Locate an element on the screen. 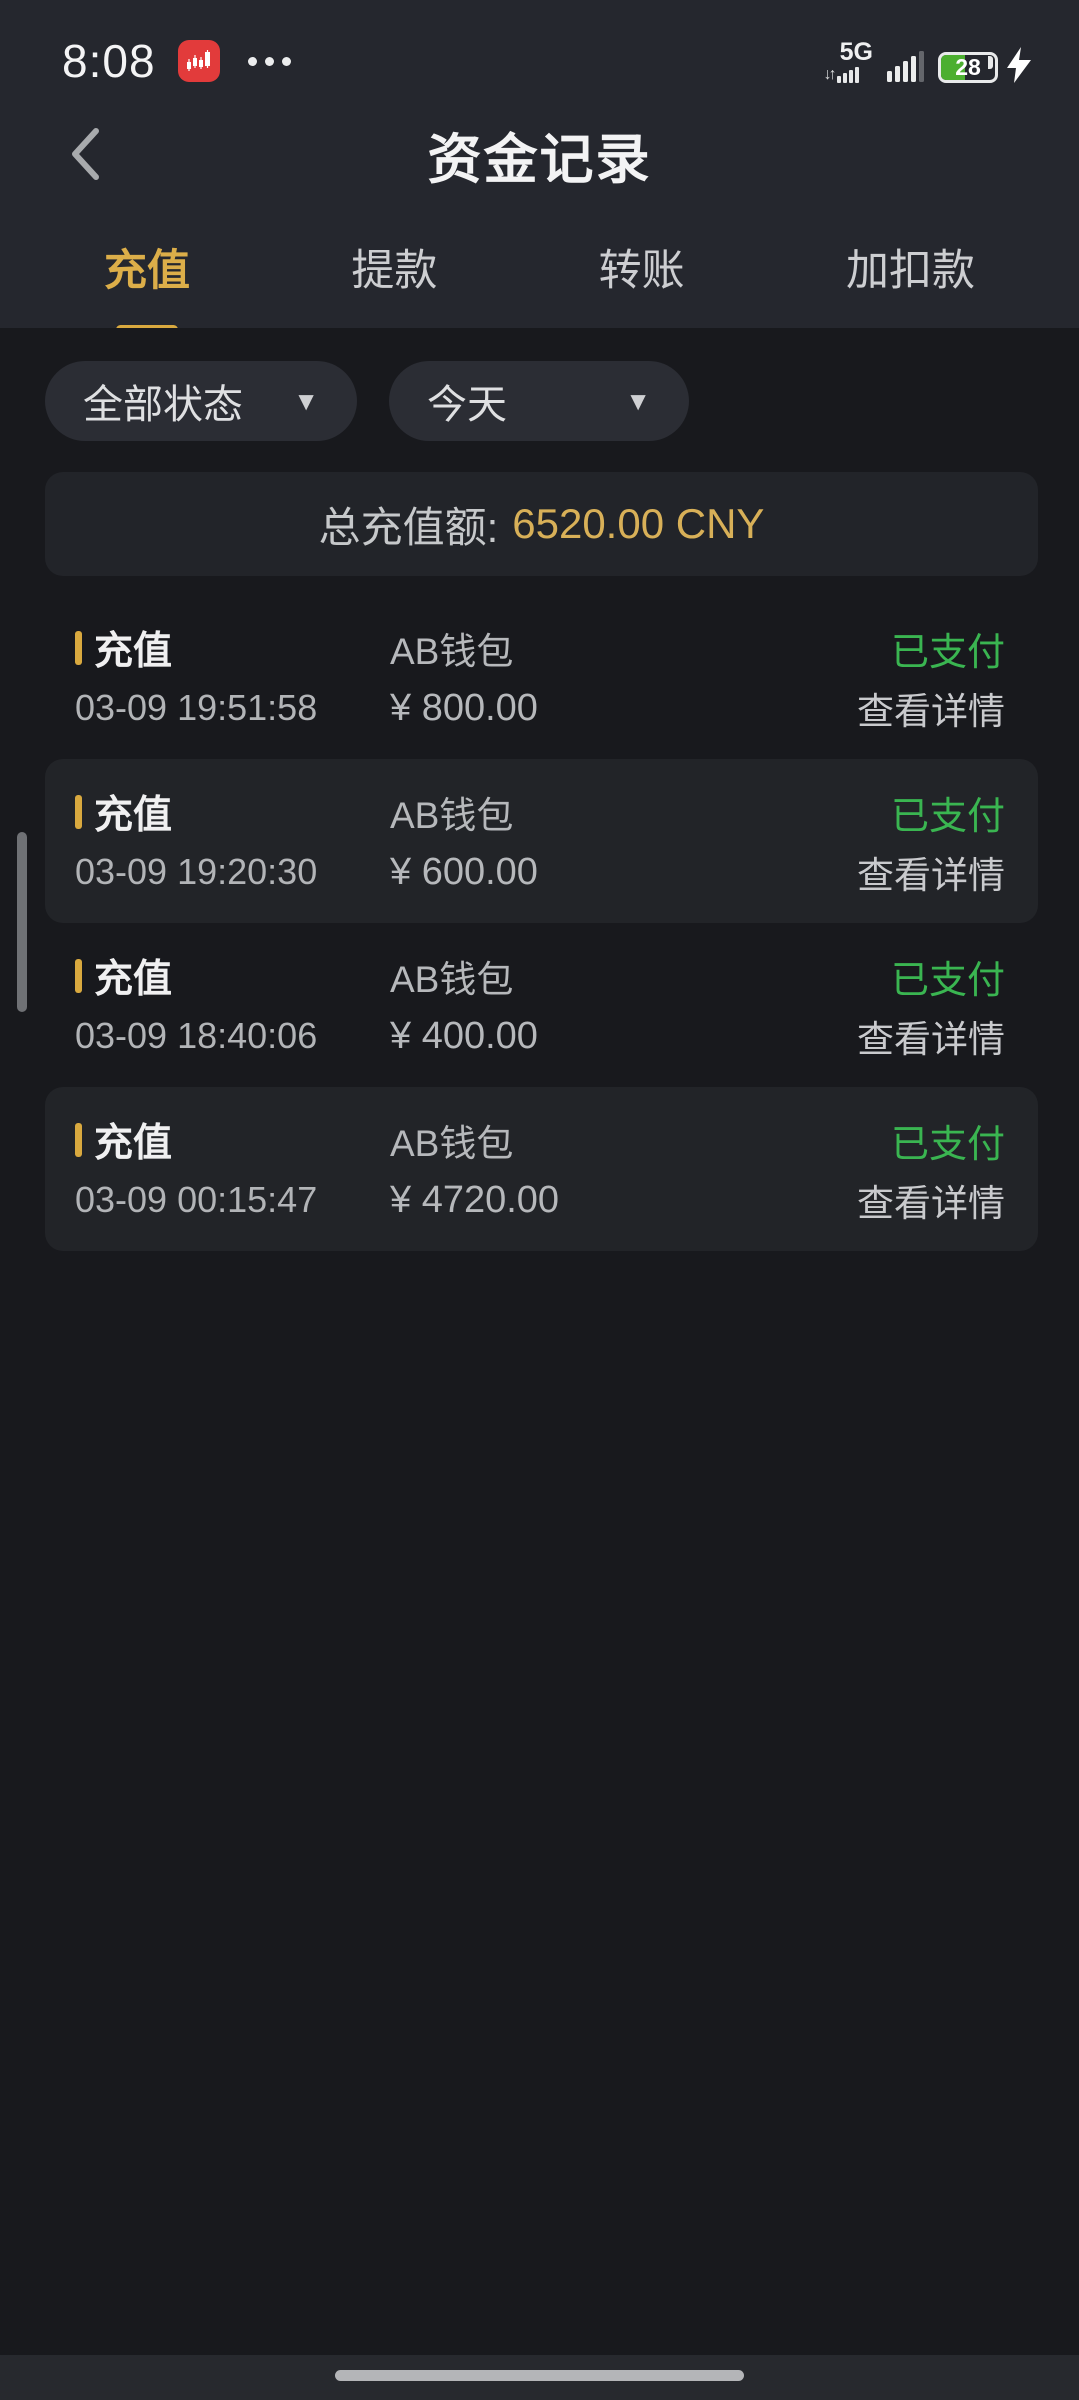  chevron-left-icon is located at coordinates (85, 154).